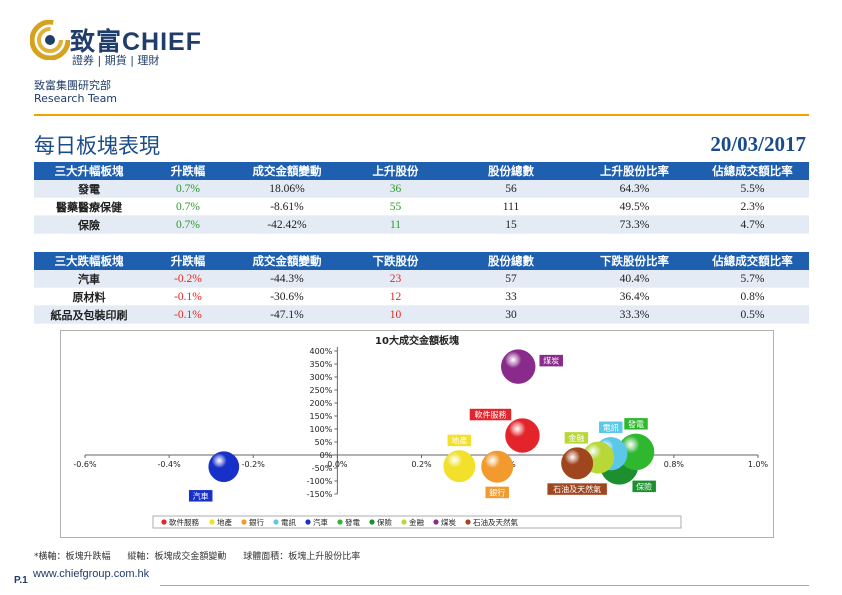 Image resolution: width=842 pixels, height=595 pixels. I want to click on bubble-label: 電訊, so click(611, 427).